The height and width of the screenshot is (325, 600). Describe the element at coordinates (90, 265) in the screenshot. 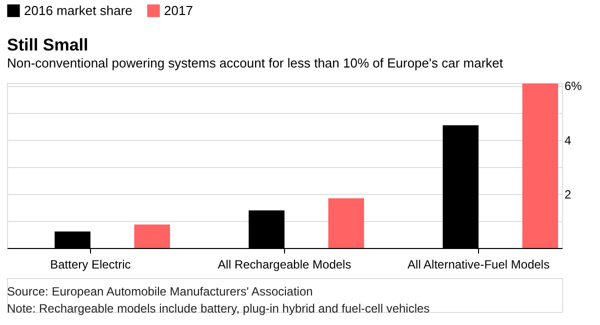

I see `x-tick-label: Battery Electric` at that location.